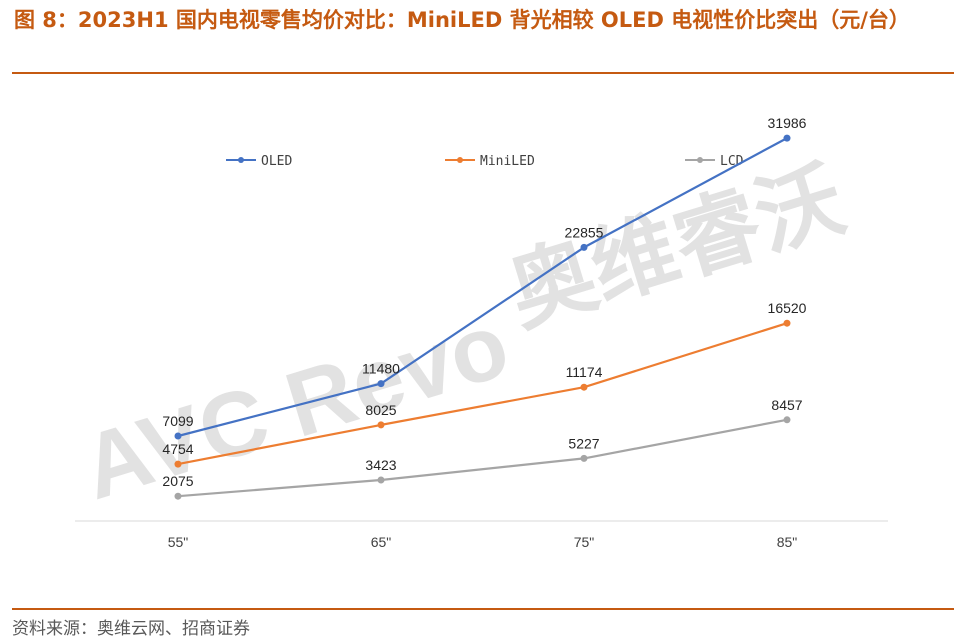 The height and width of the screenshot is (639, 966). I want to click on x-tick-label: 55", so click(178, 542).